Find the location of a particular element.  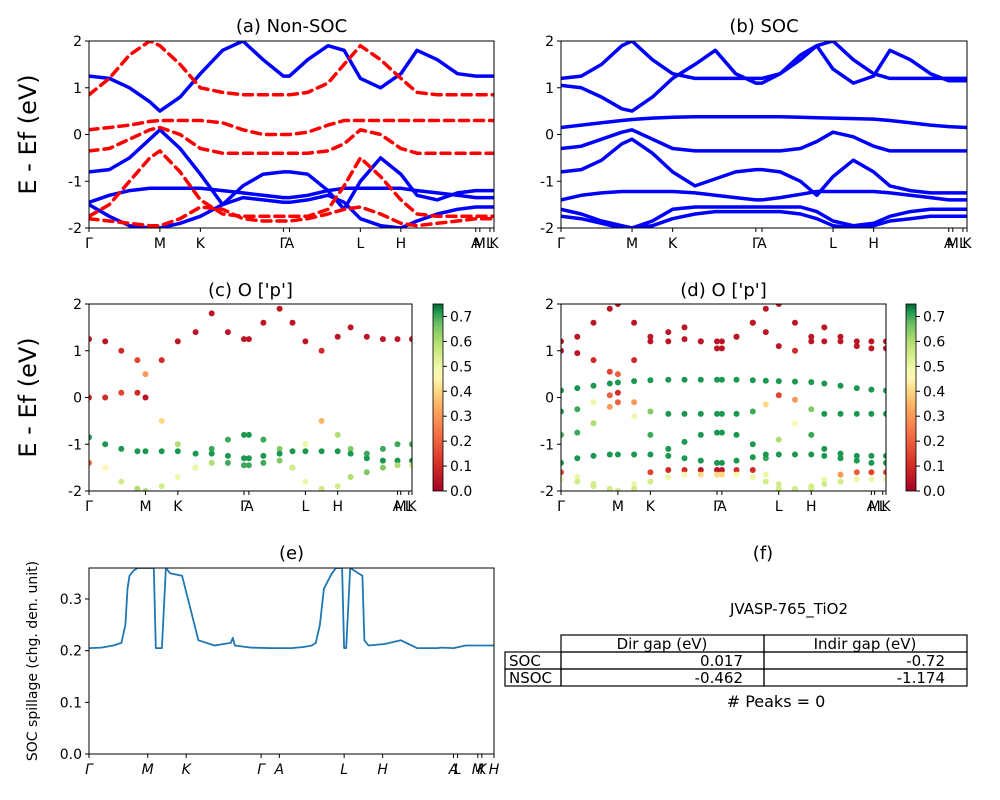

panel-title: (a) Non-SOC is located at coordinates (291, 26).